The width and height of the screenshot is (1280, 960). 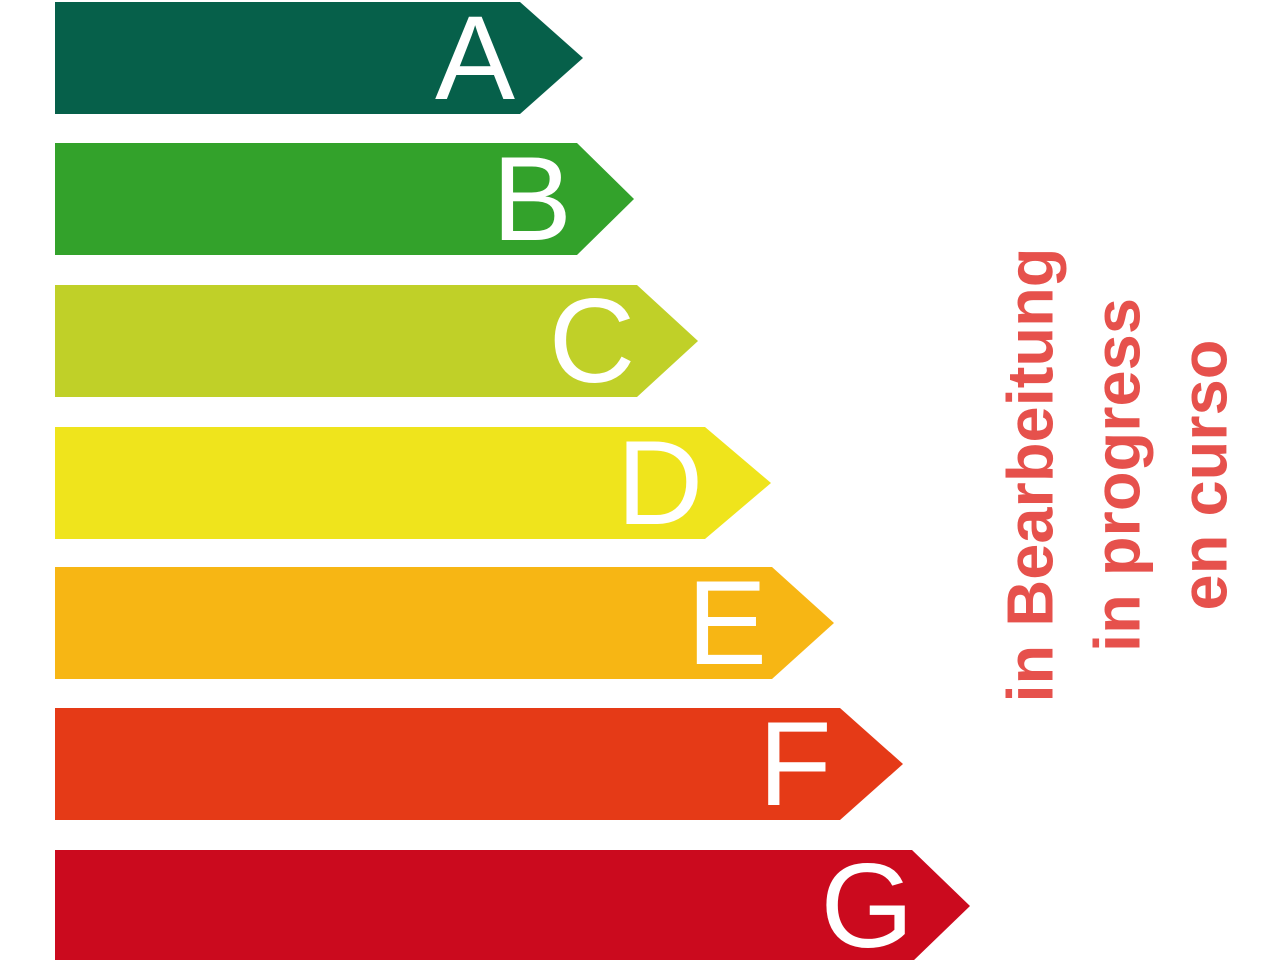 I want to click on energy-arrow-f, so click(x=479, y=764).